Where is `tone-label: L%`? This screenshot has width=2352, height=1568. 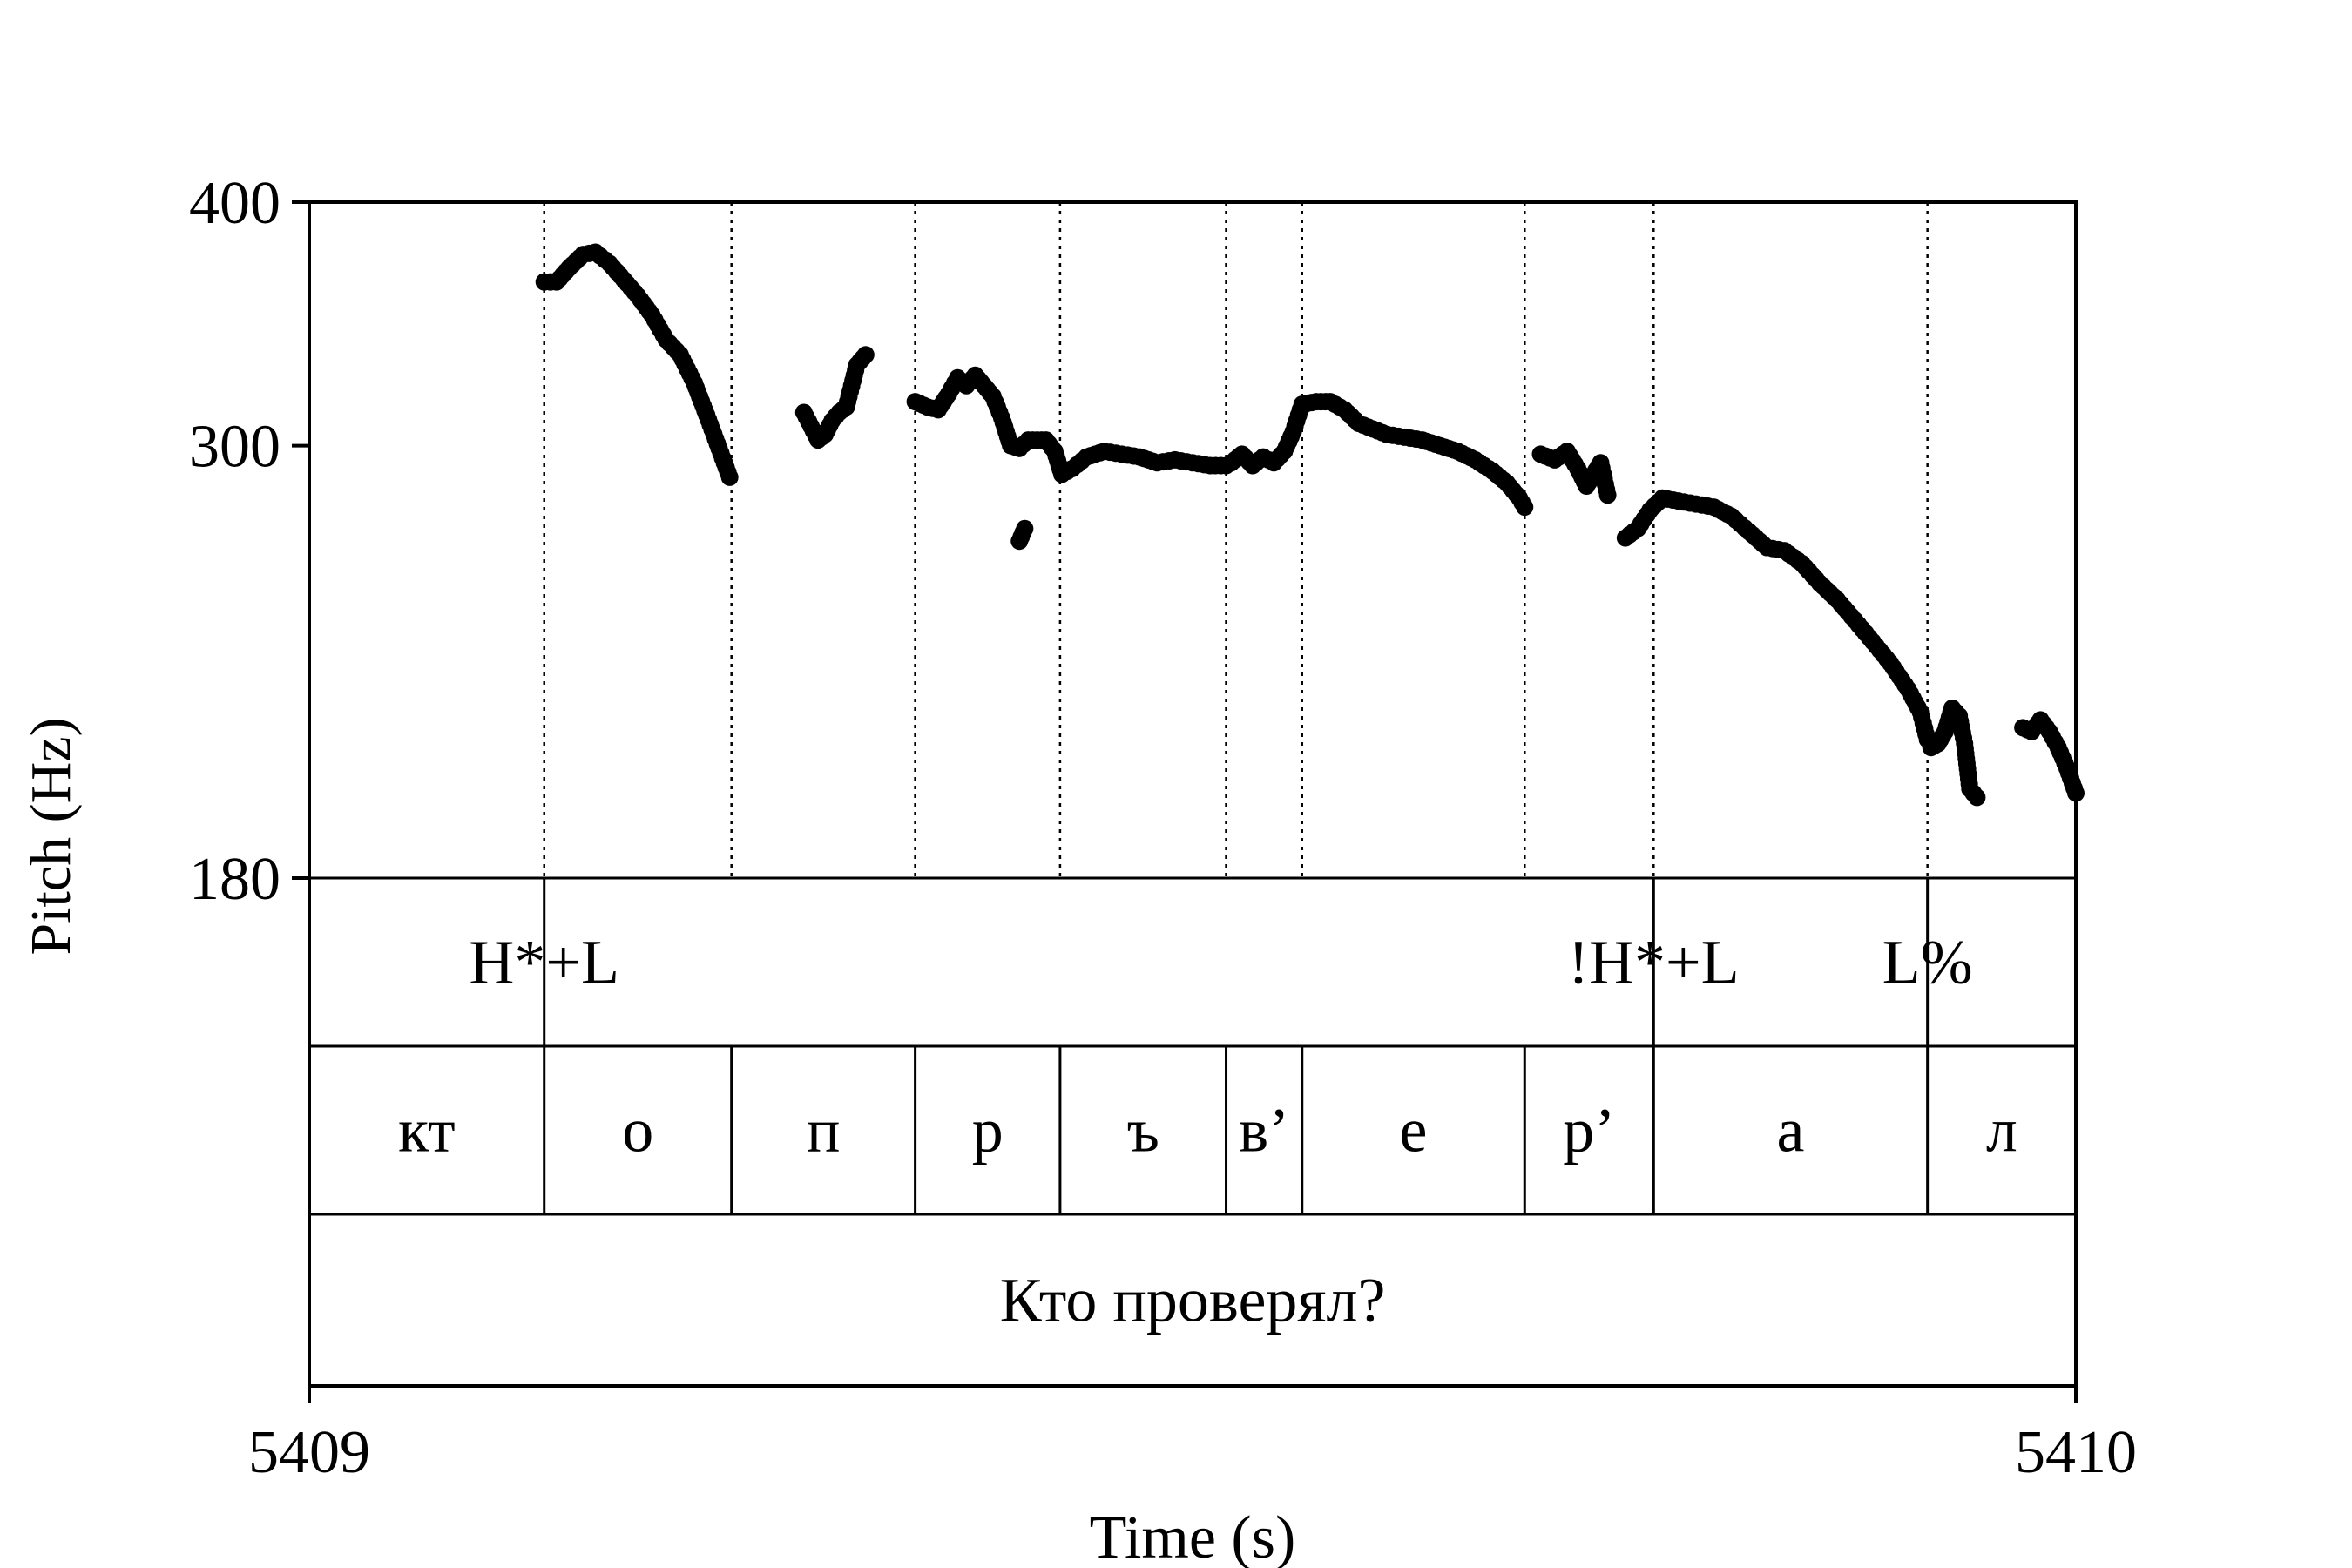
tone-label: L% is located at coordinates (1928, 963).